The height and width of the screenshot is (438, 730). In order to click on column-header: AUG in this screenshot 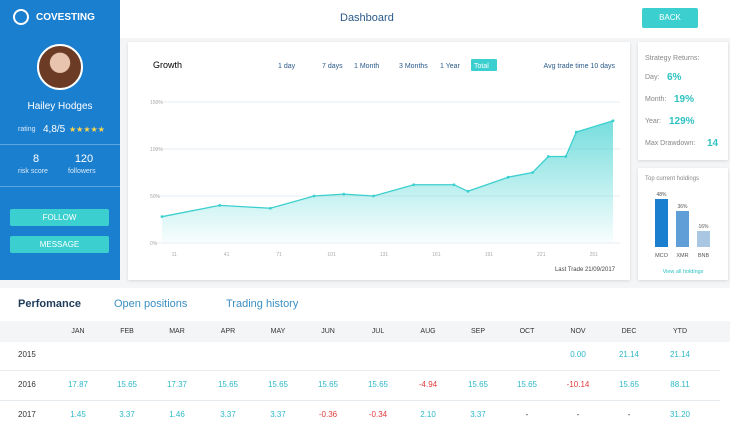, I will do `click(428, 331)`.